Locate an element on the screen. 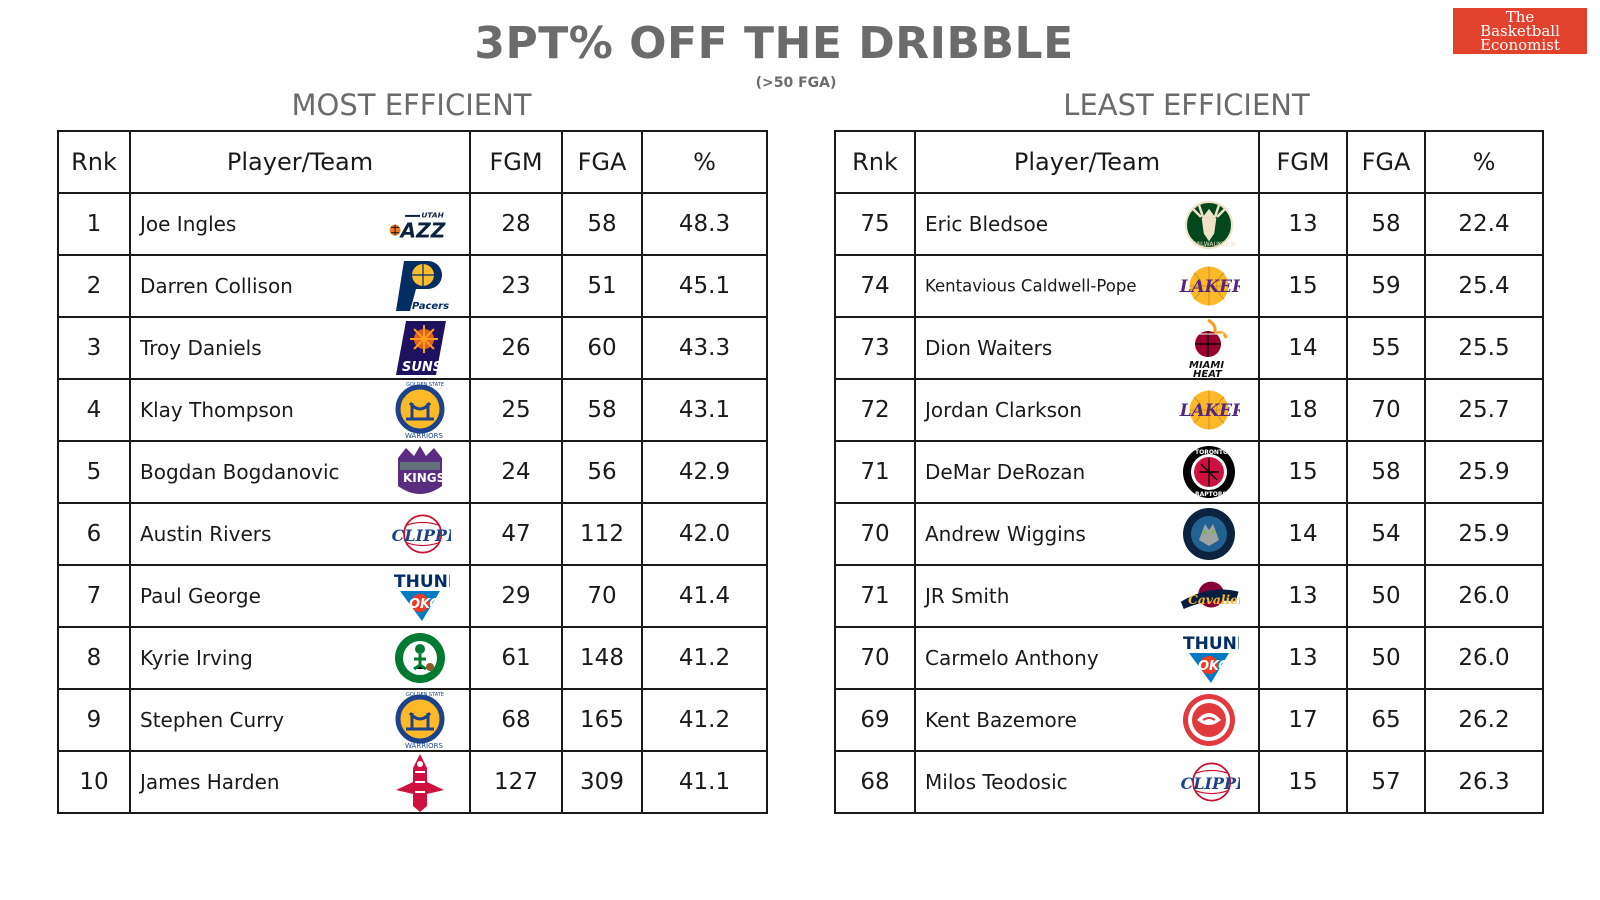 The width and height of the screenshot is (1600, 900). table-row: 73 Dion Waiters MIAMI HEAT 14 55 25.5 is located at coordinates (1189, 348).